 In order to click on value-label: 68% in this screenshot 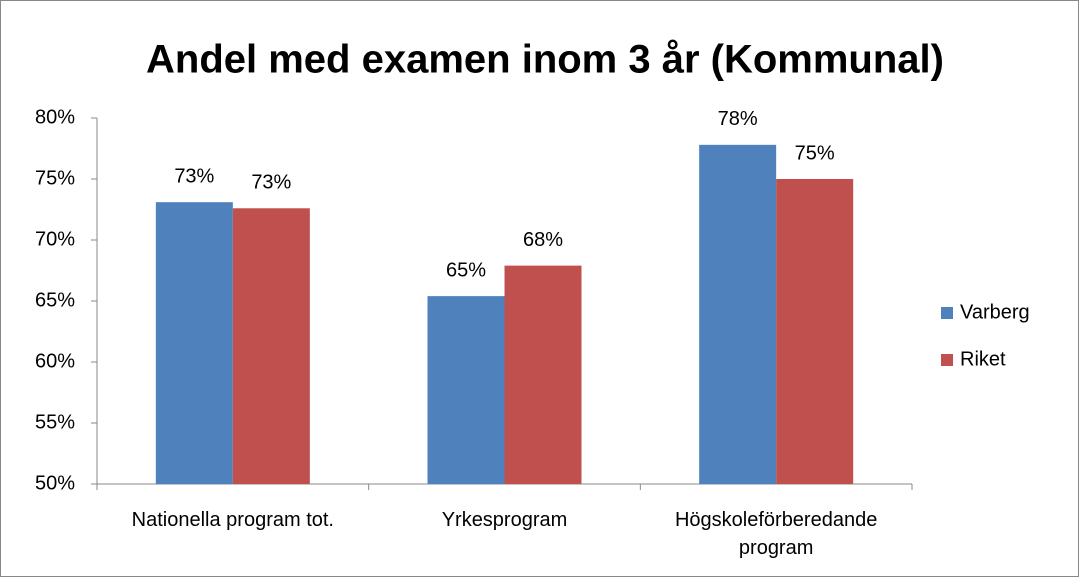, I will do `click(543, 240)`.